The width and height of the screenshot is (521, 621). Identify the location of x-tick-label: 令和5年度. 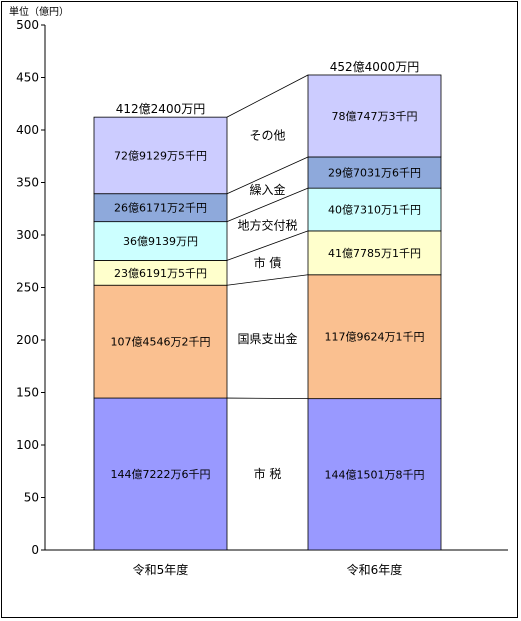
(161, 569).